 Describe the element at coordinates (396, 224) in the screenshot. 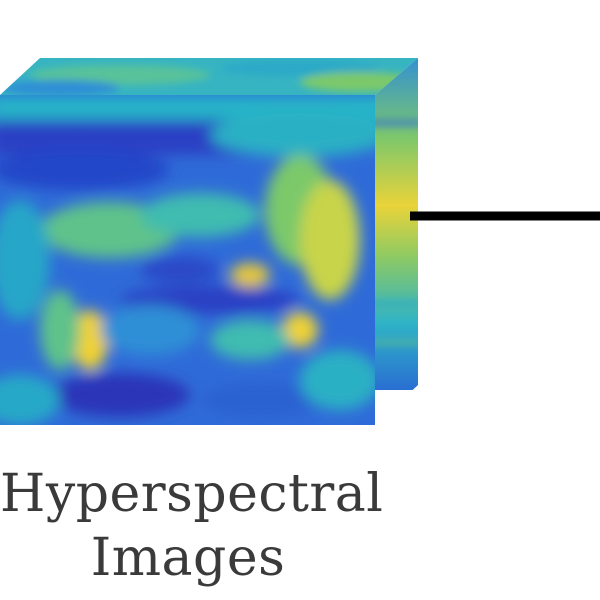

I see `cube-side-face` at that location.